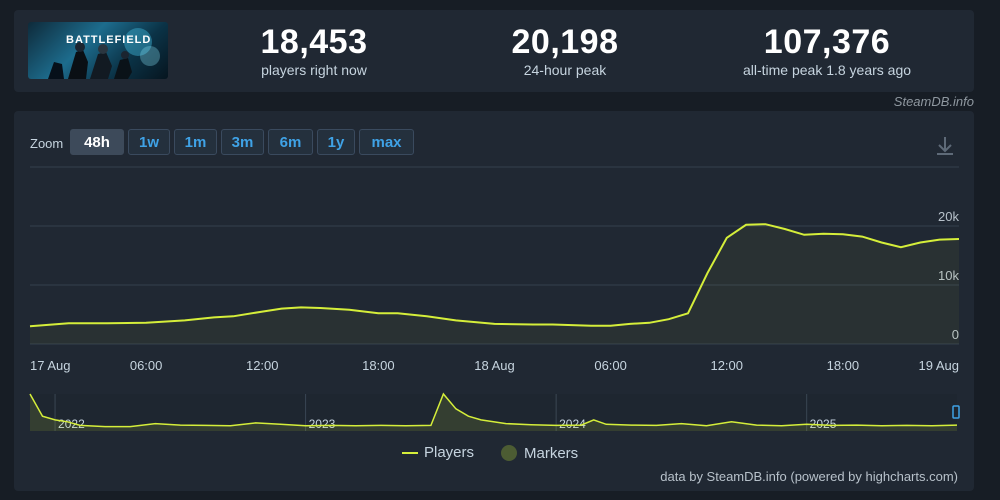  Describe the element at coordinates (314, 70) in the screenshot. I see `stat-label: players right now` at that location.